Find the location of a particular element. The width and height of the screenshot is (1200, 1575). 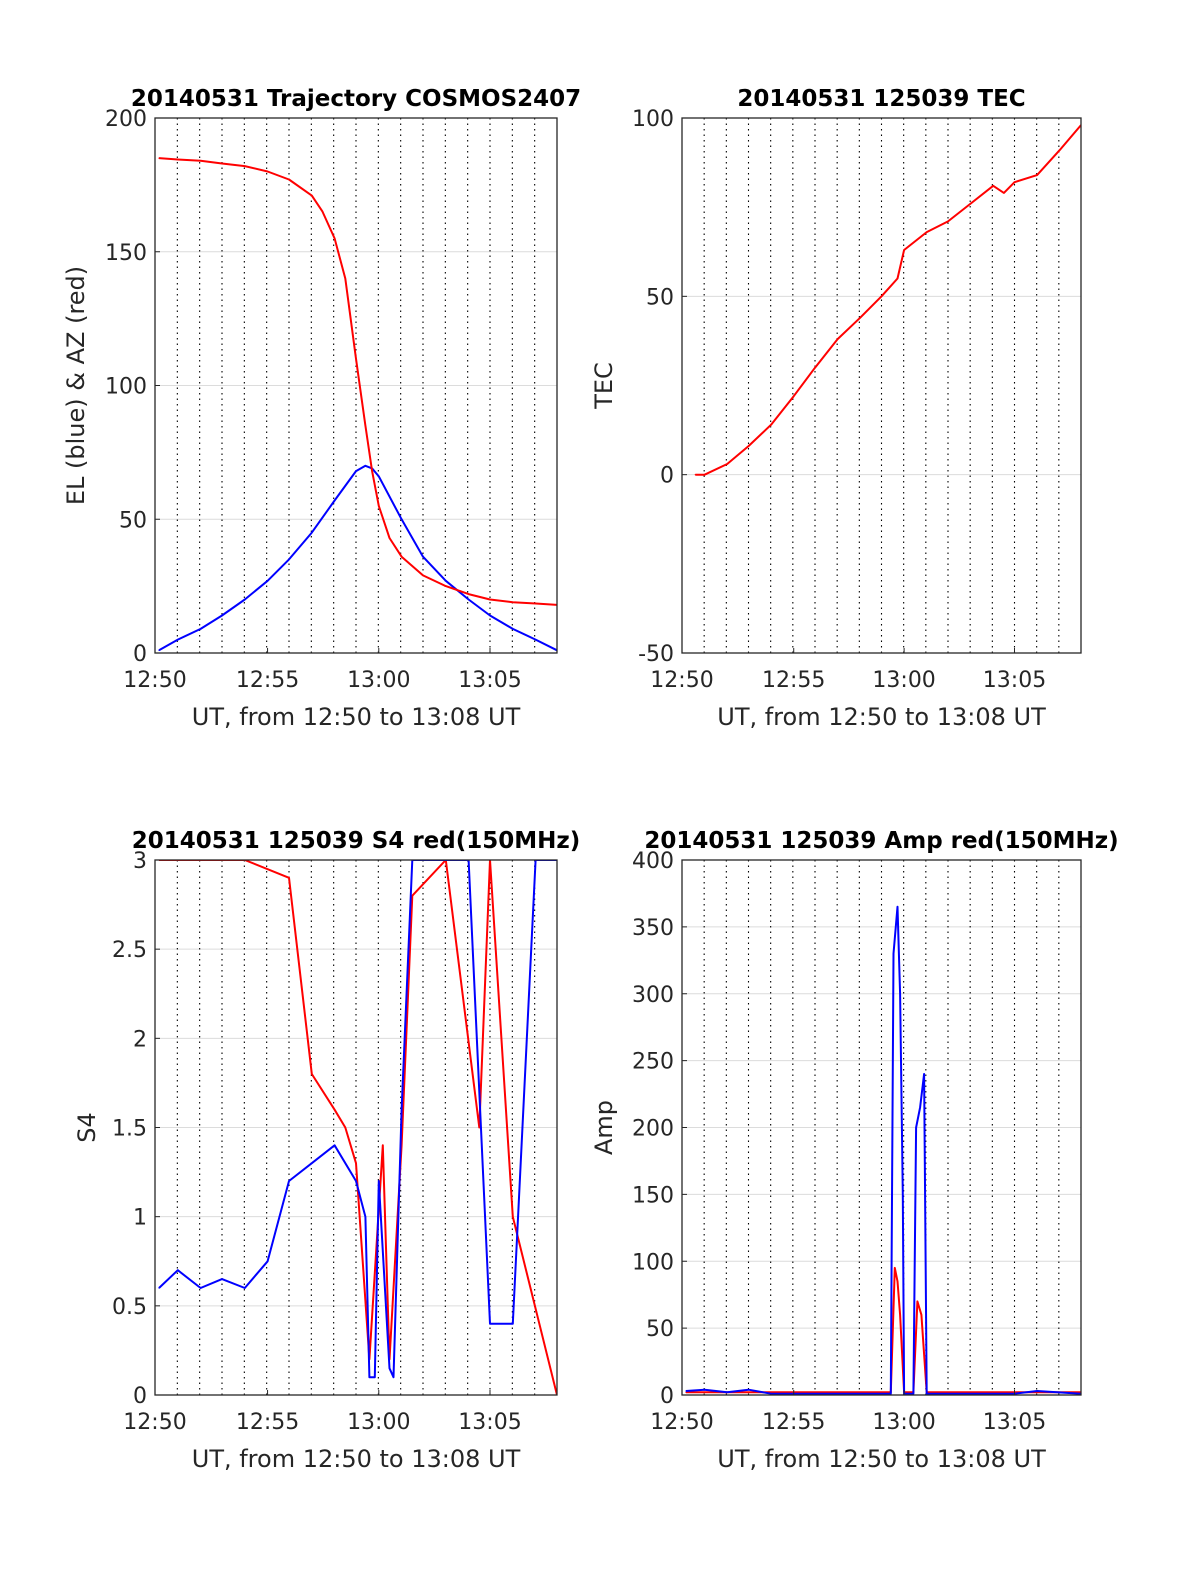

chart-title: 20140531 125039 Amp red(150MHz) is located at coordinates (881, 841).